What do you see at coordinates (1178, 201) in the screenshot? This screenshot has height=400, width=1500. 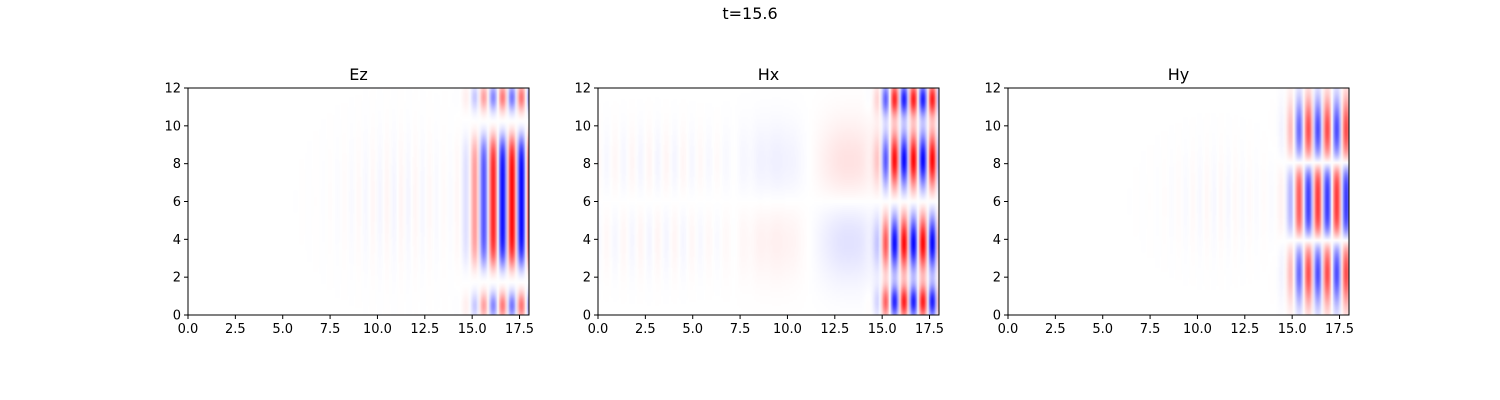 I see `heatmap-hy` at bounding box center [1178, 201].